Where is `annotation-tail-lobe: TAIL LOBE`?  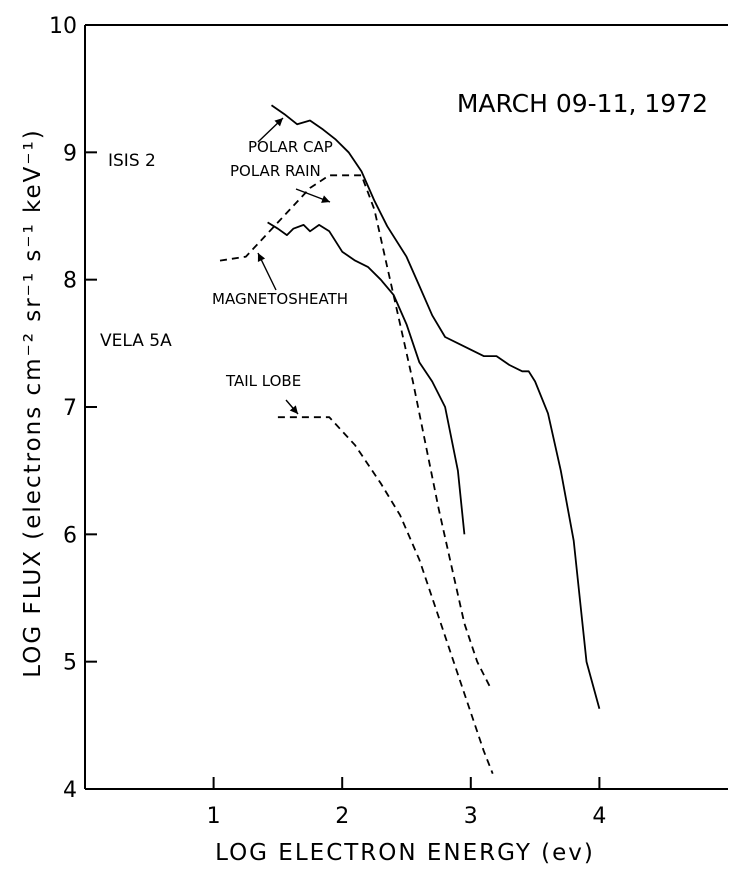 annotation-tail-lobe: TAIL LOBE is located at coordinates (263, 381).